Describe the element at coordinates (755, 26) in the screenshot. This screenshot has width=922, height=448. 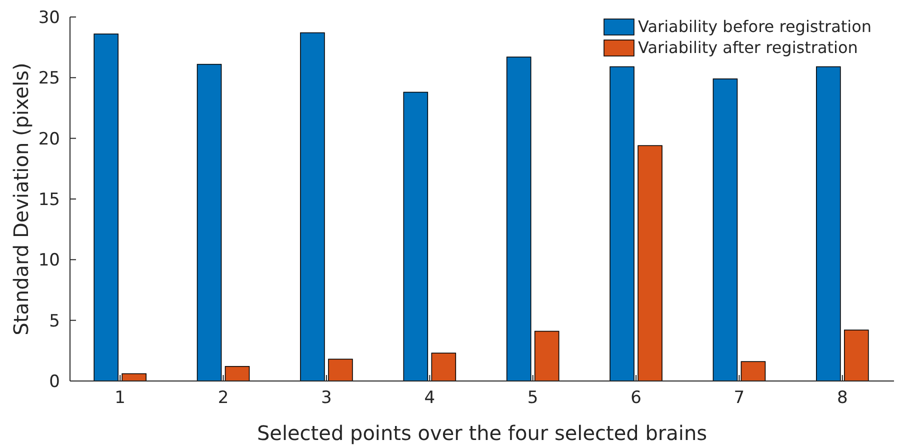
I see `legend-label: Variability before registration` at that location.